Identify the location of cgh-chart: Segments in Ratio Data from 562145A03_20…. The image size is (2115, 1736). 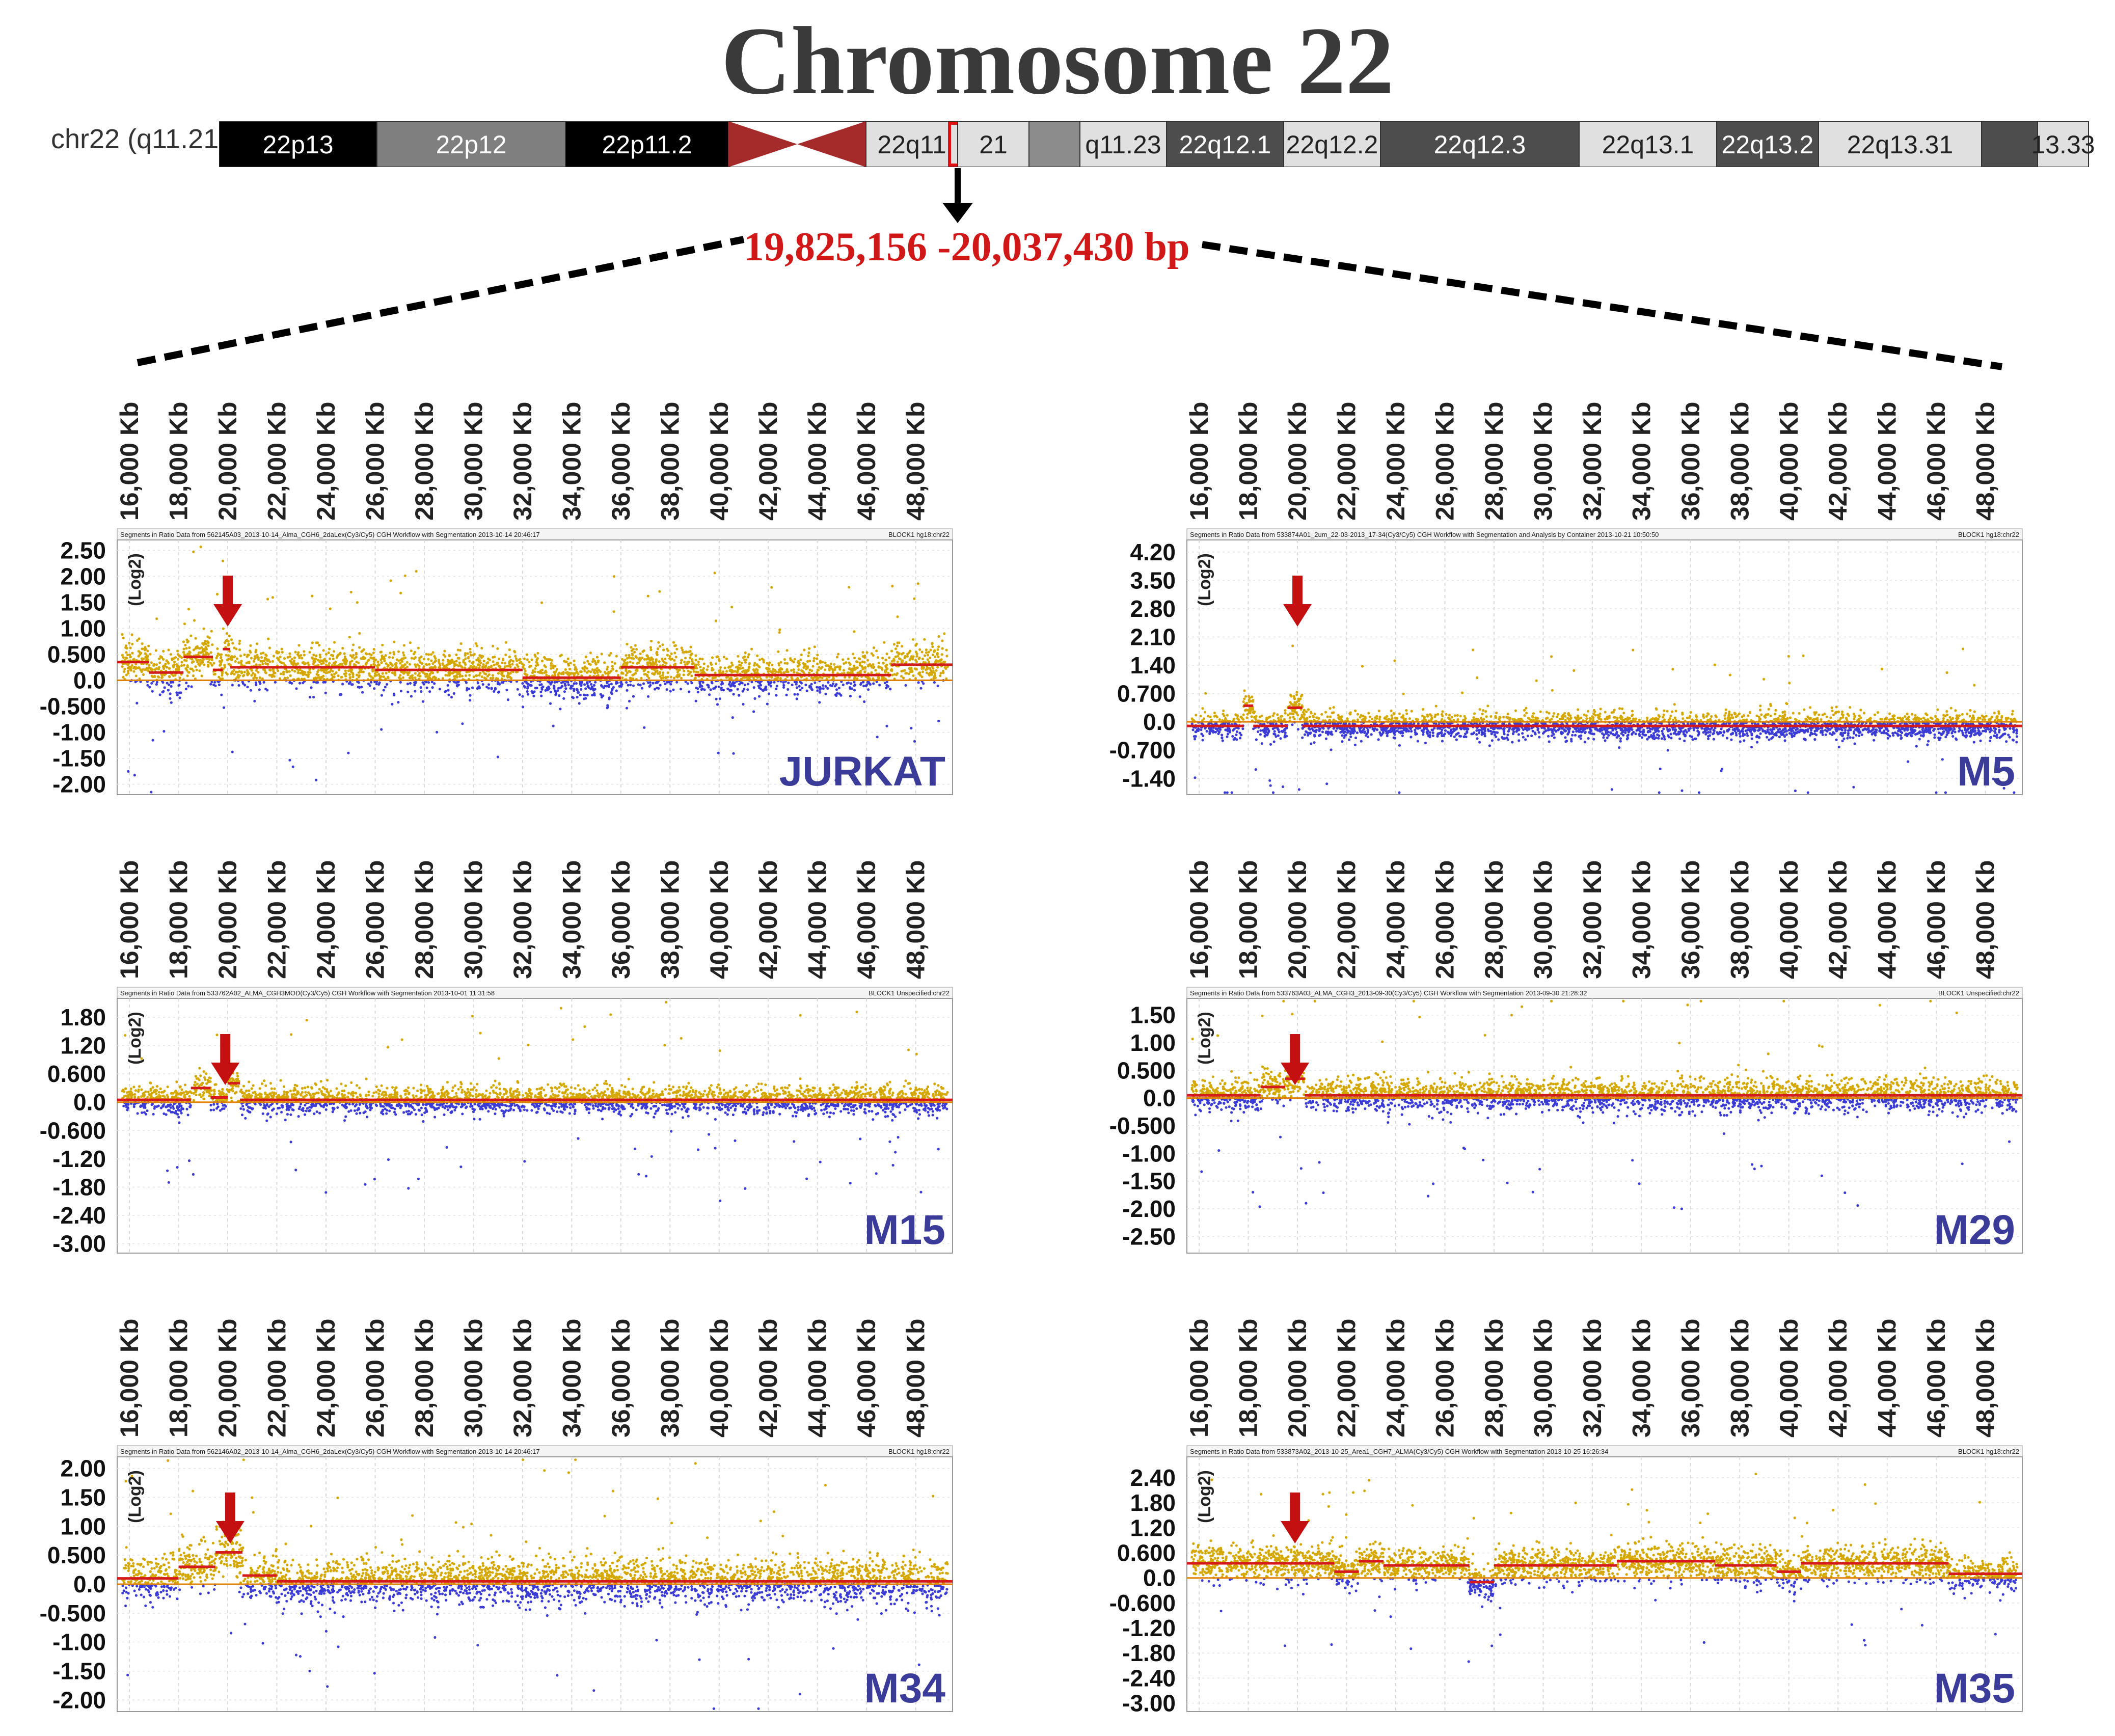
(496, 600).